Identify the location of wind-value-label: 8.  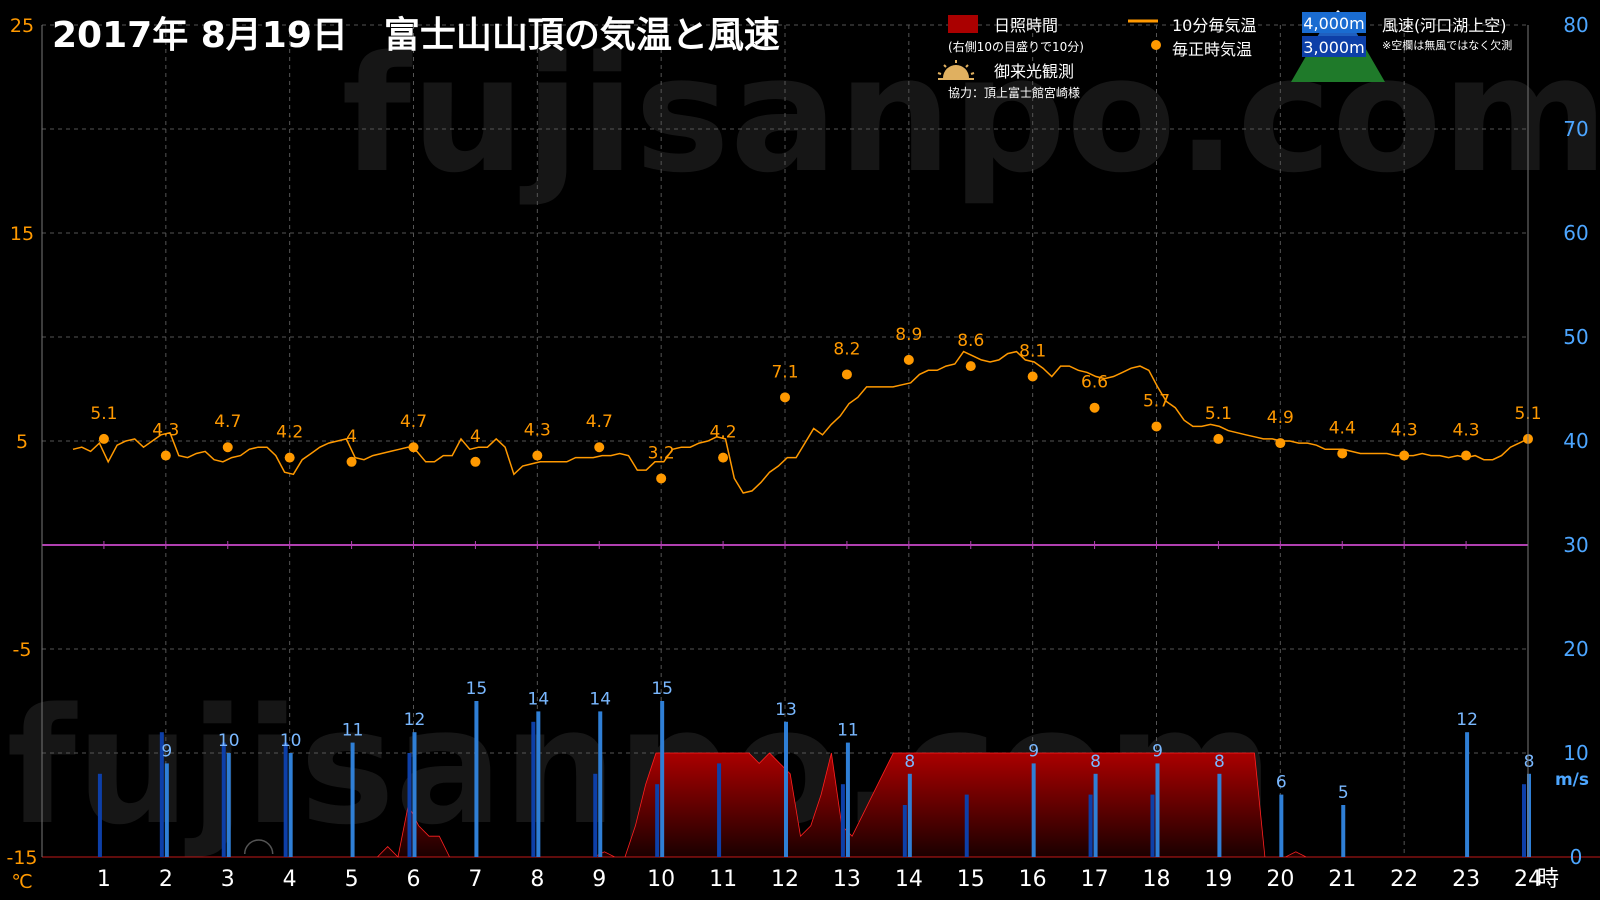
(909, 762).